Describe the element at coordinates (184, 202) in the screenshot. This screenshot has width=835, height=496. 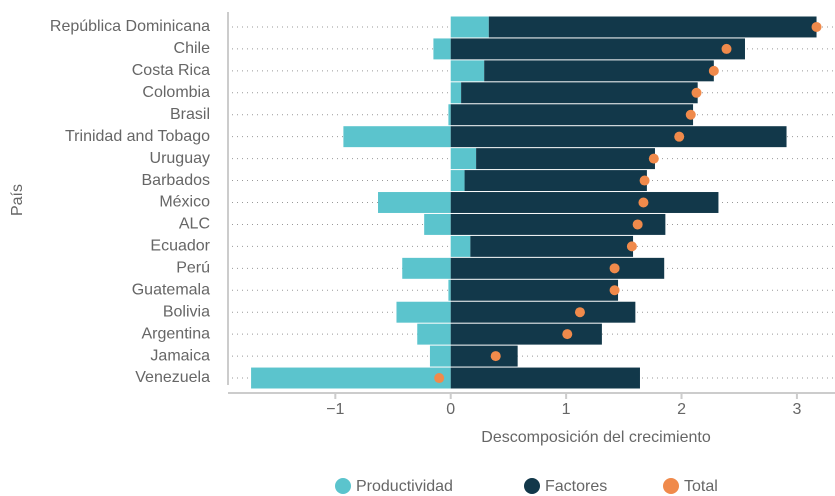
I see `y-tick-label: México` at that location.